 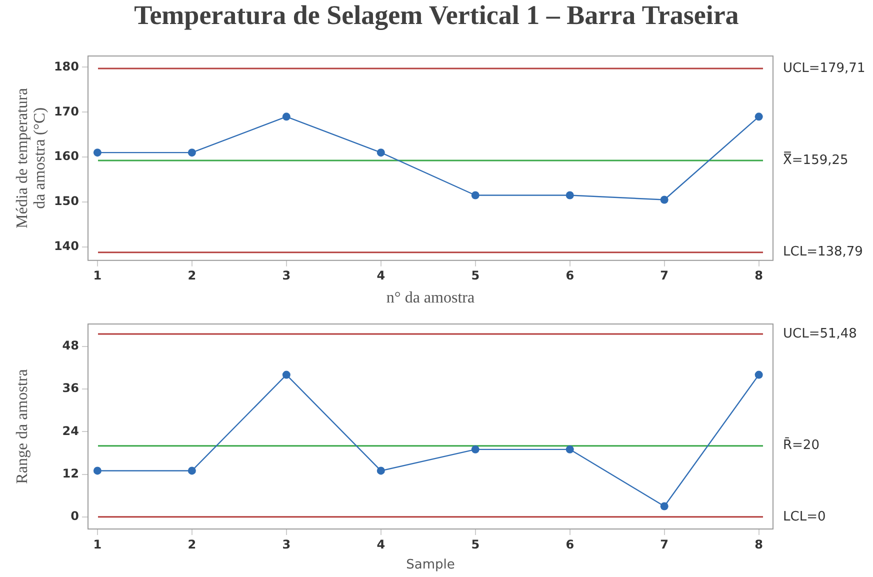 What do you see at coordinates (70, 431) in the screenshot?
I see `y-tick-label: 24` at bounding box center [70, 431].